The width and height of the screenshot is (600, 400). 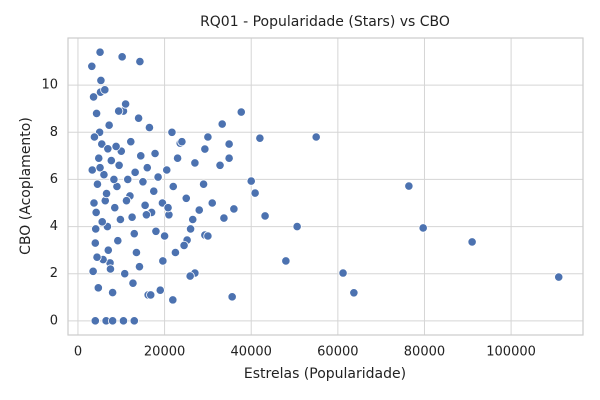 What do you see at coordinates (424, 352) in the screenshot?
I see `x-tick-label: 80000` at bounding box center [424, 352].